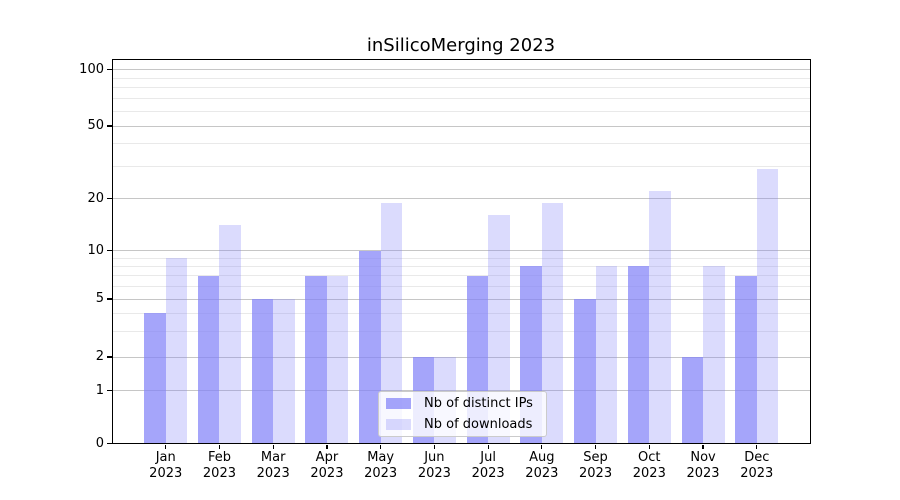 The width and height of the screenshot is (900, 500). I want to click on bar-nb-of-downloads-nov, so click(714, 355).